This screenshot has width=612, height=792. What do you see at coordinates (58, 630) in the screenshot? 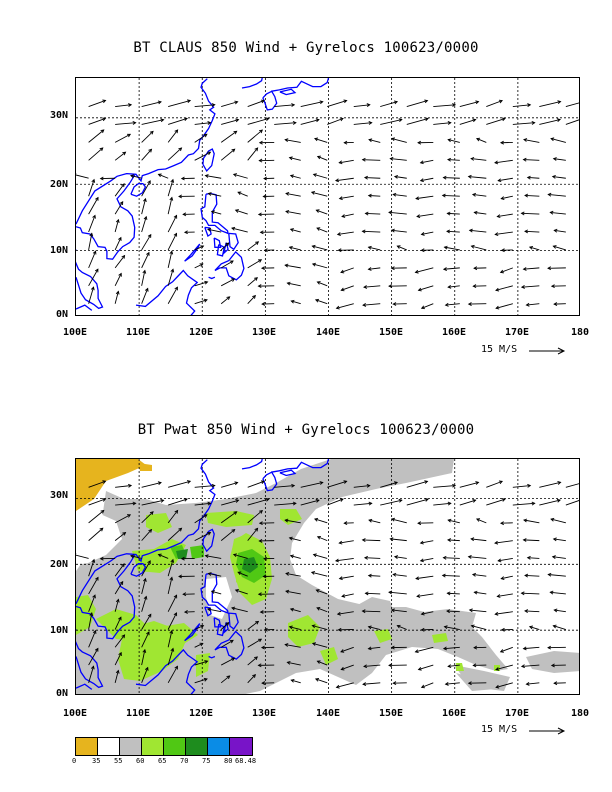
I see `panel2-lat-10n: 10N` at bounding box center [58, 630].